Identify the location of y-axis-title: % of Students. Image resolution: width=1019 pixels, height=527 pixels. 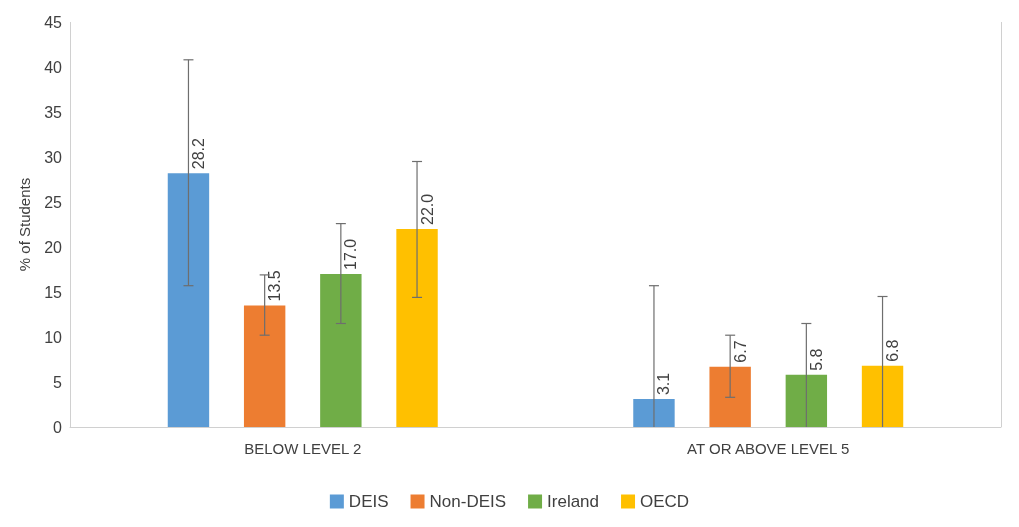
(24, 224).